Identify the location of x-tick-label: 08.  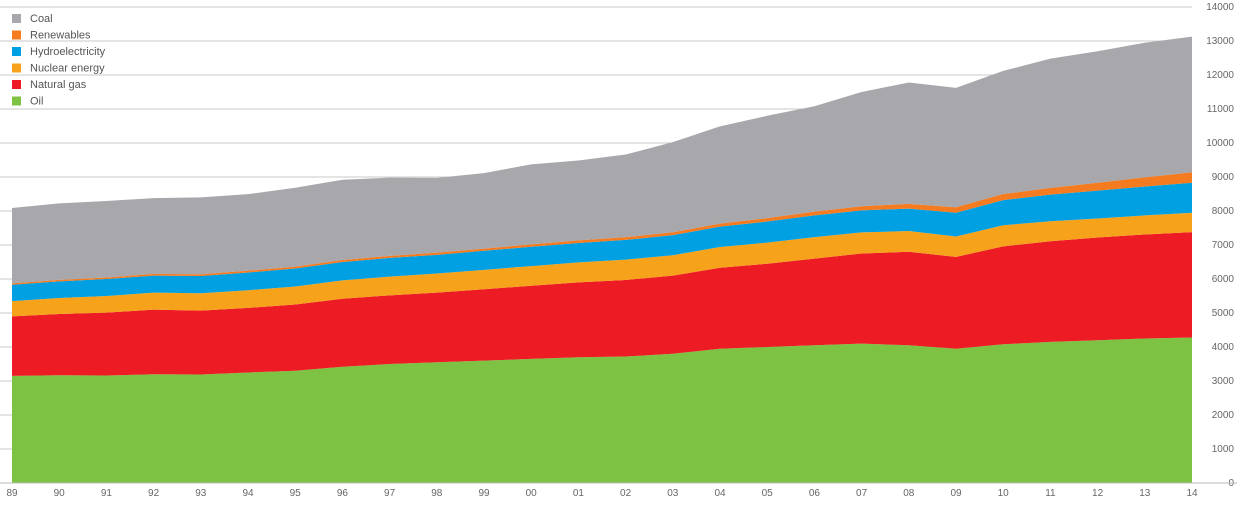
(909, 493).